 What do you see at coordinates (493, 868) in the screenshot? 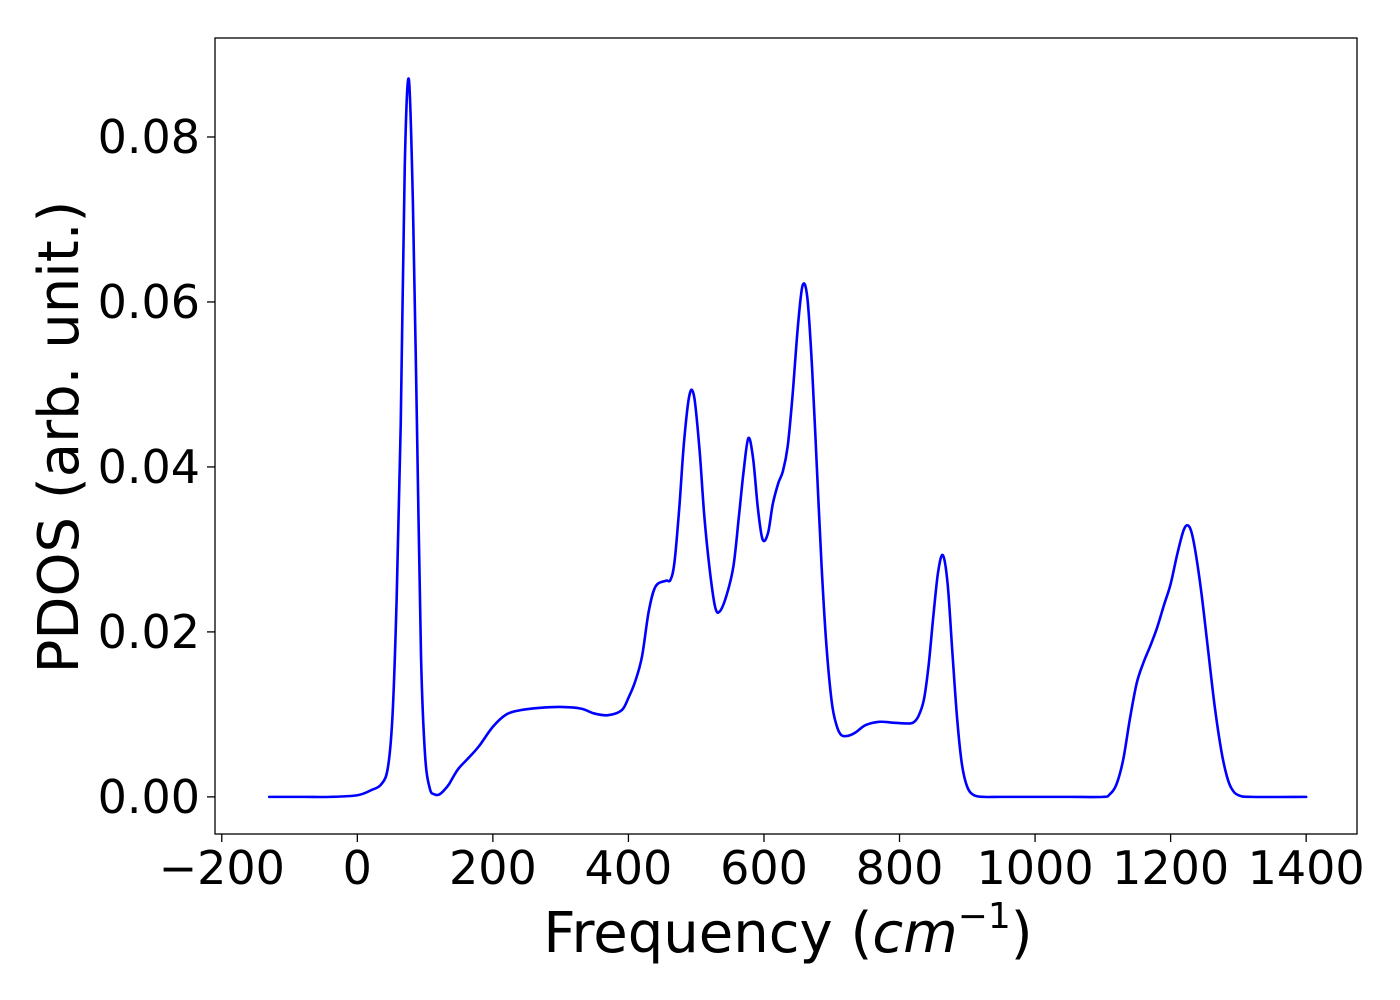
I see `x-tick-label: 200` at bounding box center [493, 868].